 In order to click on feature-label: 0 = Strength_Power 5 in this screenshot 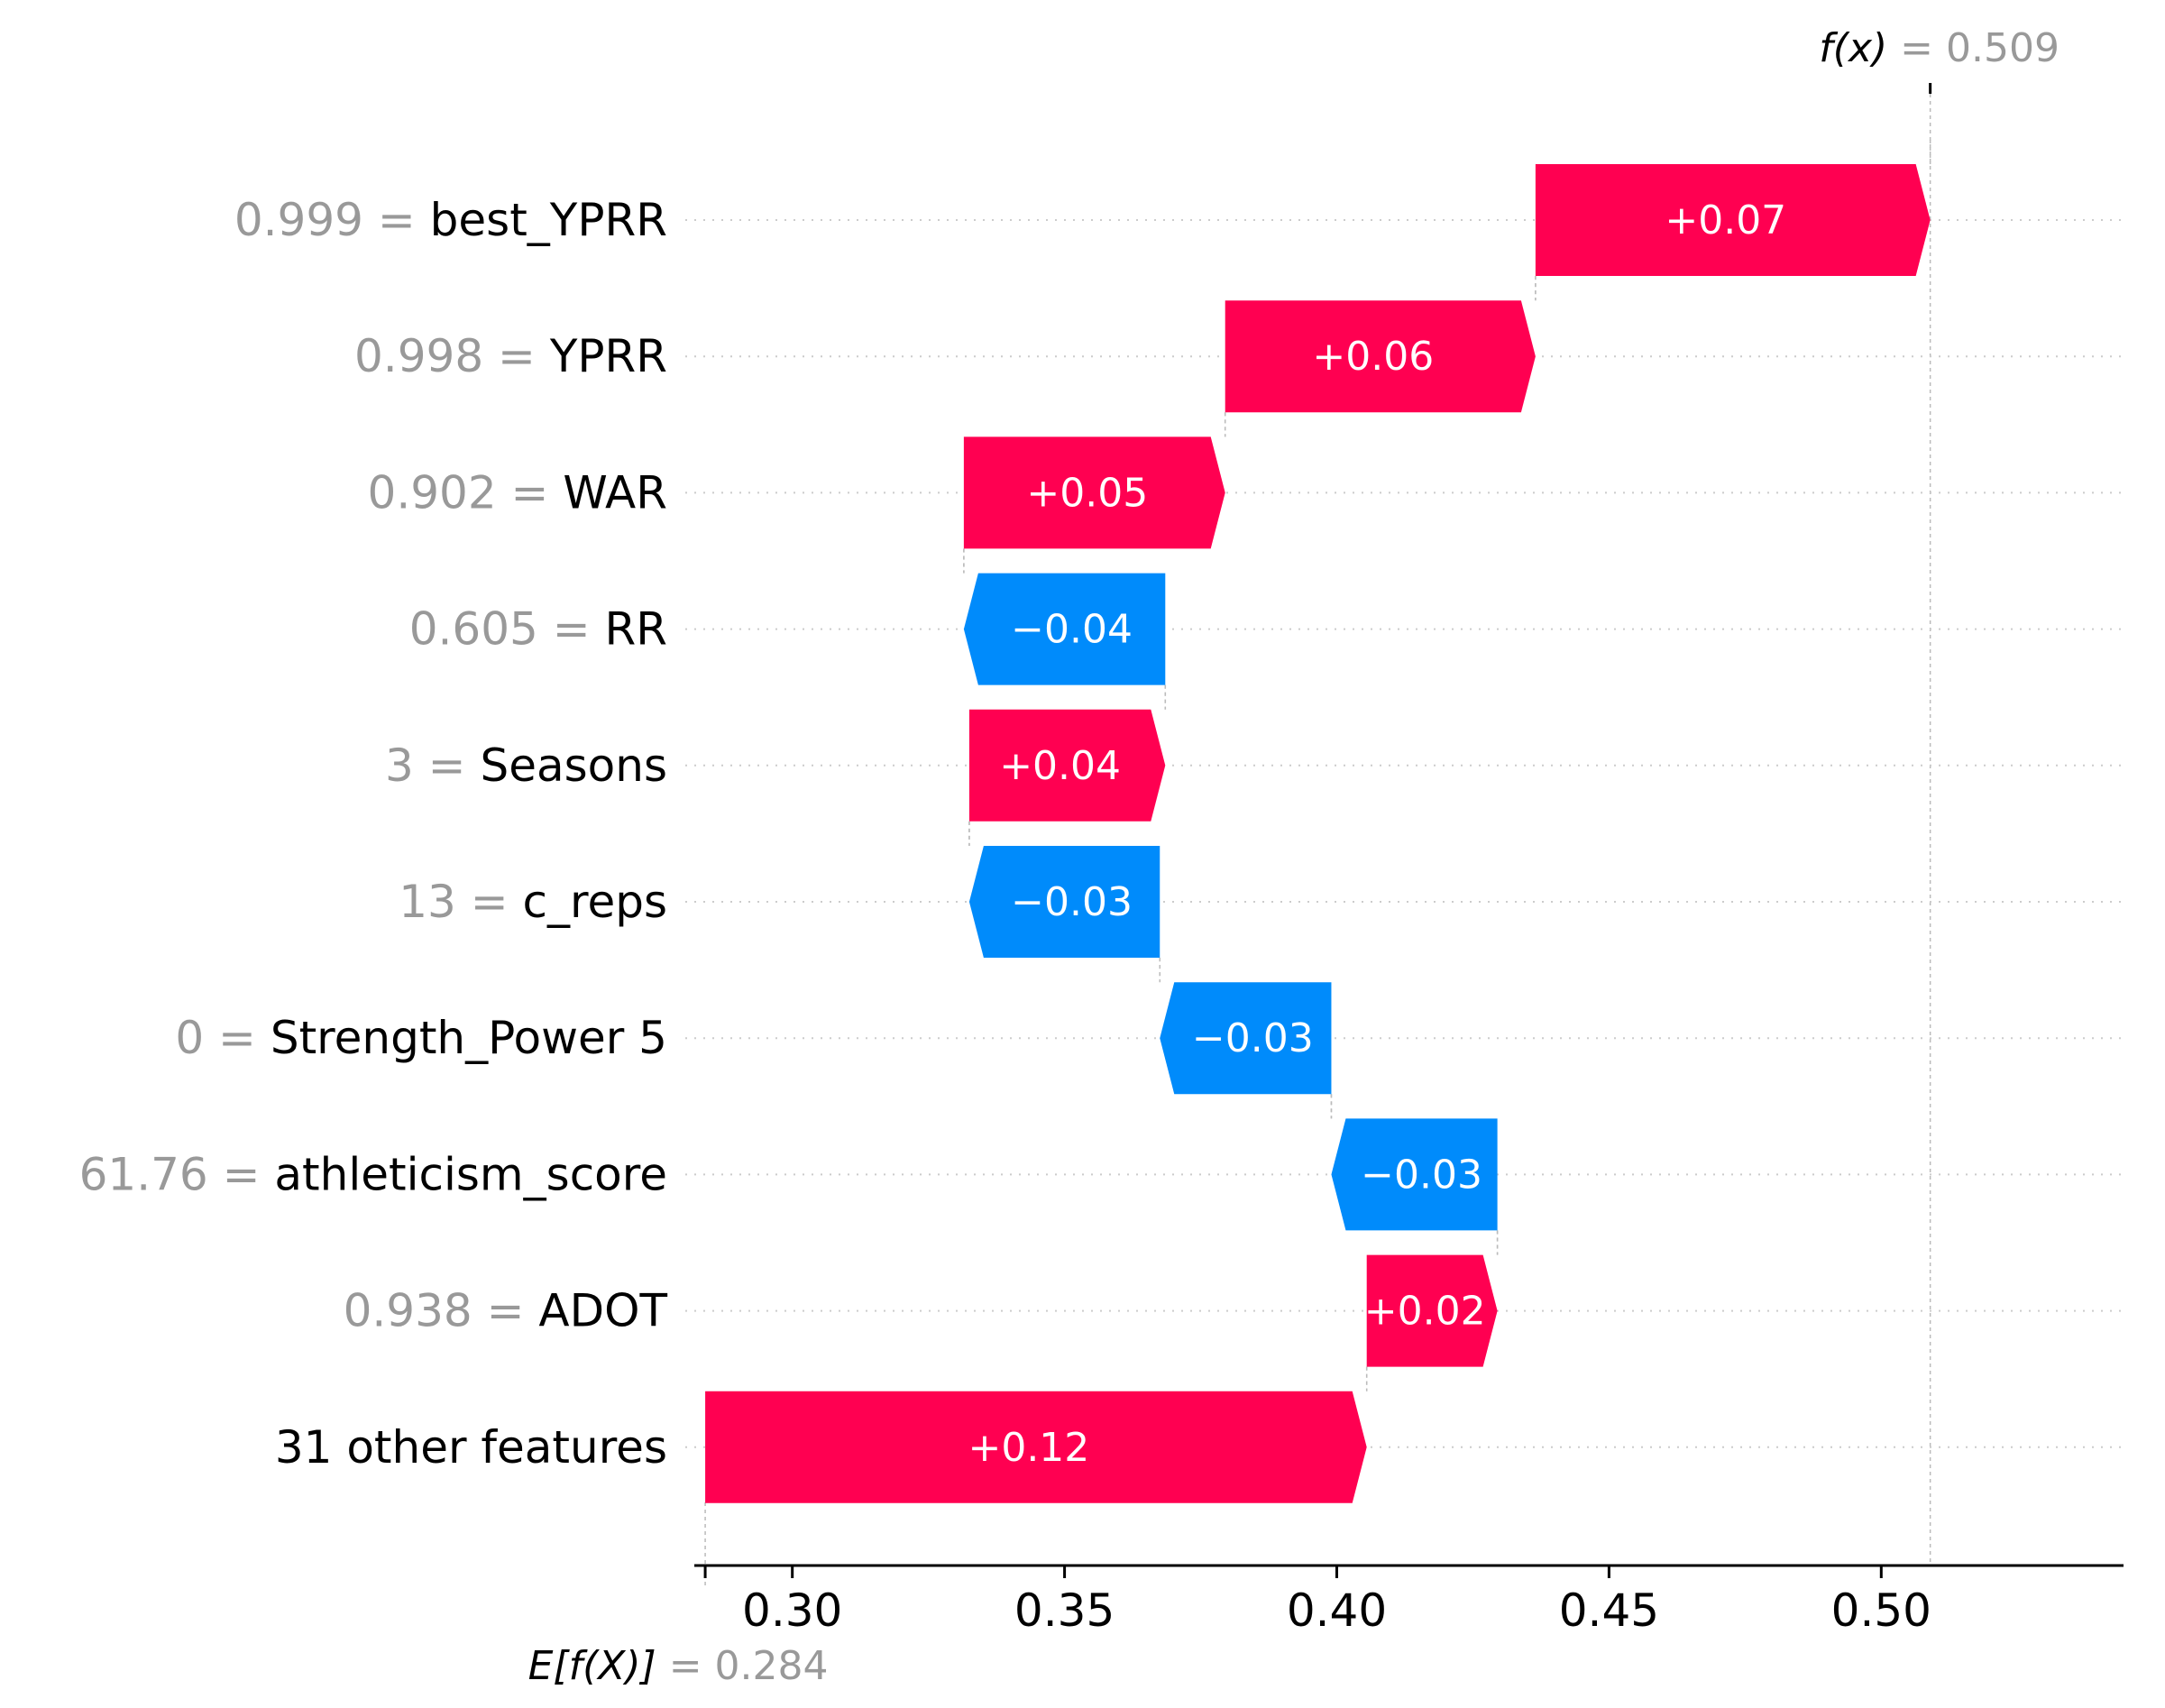, I will do `click(421, 1038)`.